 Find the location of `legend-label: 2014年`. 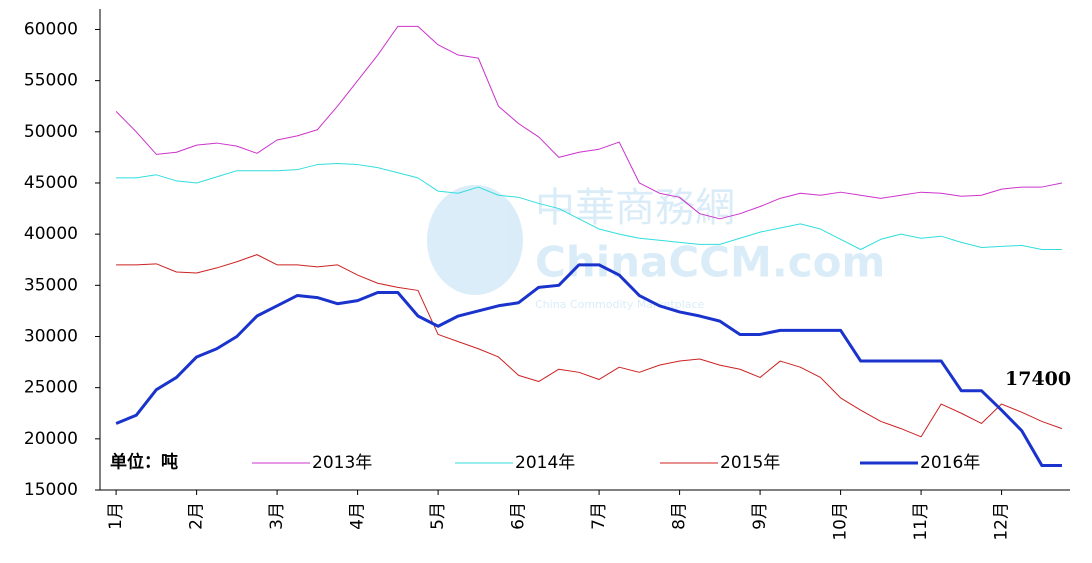

legend-label: 2014年 is located at coordinates (545, 463).